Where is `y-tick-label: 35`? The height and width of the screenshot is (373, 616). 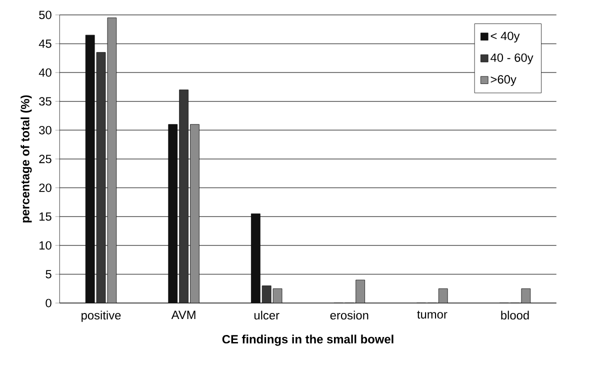 y-tick-label: 35 is located at coordinates (45, 101).